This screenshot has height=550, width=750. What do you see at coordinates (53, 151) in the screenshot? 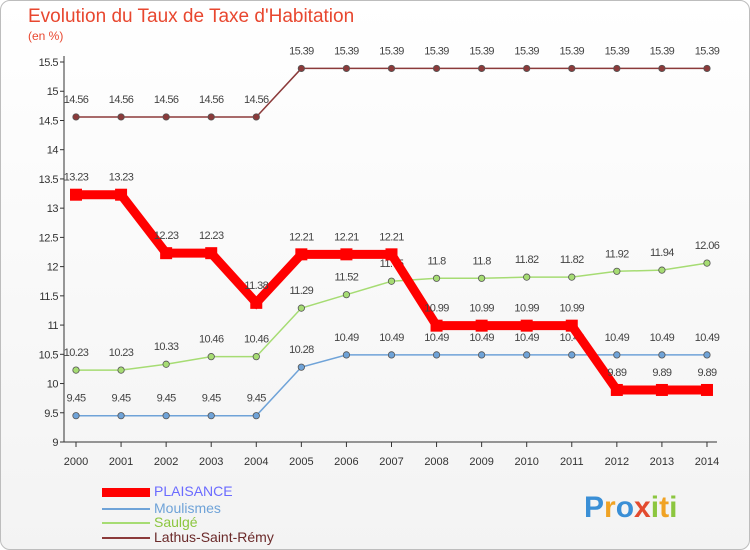
I see `y-tick-label: 14` at bounding box center [53, 151].